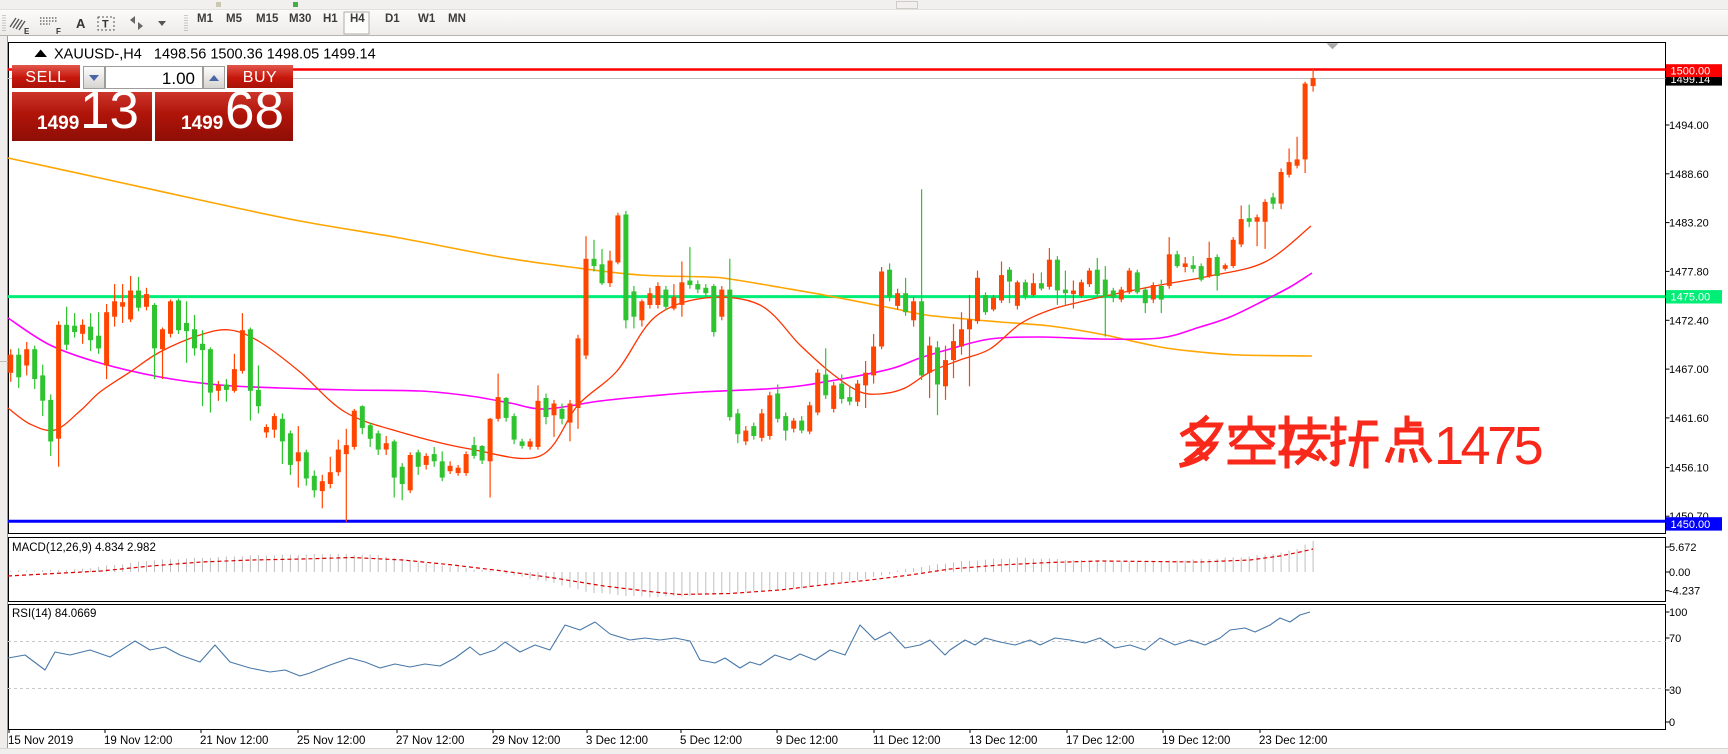 This screenshot has width=1728, height=754. Describe the element at coordinates (105, 25) in the screenshot. I see `svg-text: T` at that location.